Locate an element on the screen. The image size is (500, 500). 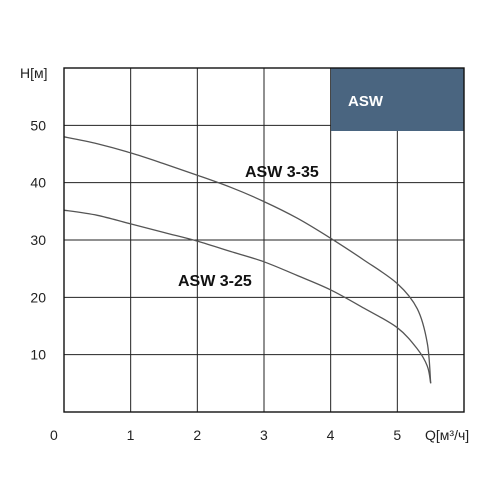
y-tick-labels: 10 20 30 40 50 is located at coordinates (38, 239).